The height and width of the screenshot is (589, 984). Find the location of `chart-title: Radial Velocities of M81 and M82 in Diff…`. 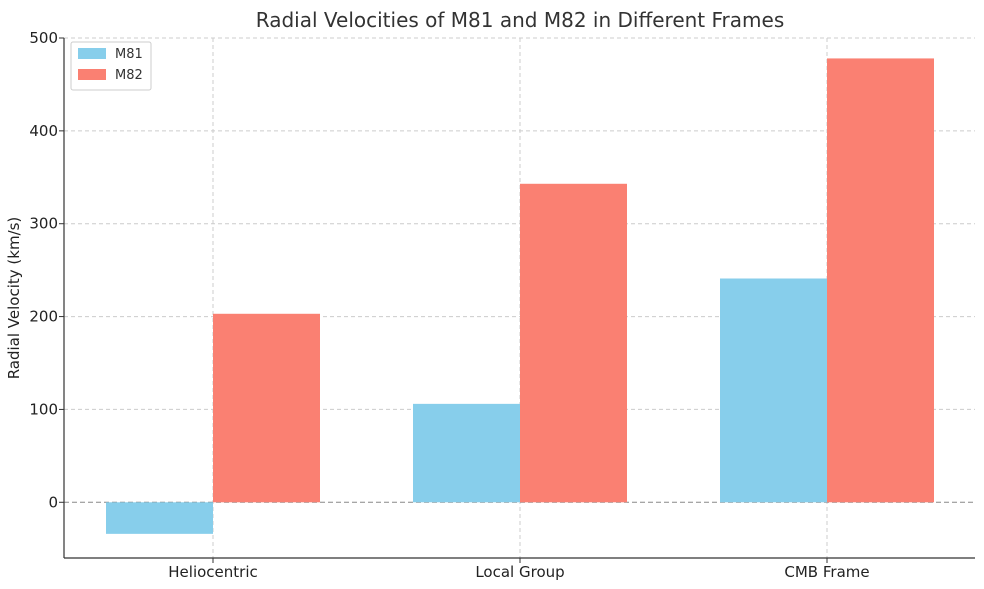

chart-title: Radial Velocities of M81 and M82 in Diff… is located at coordinates (520, 20).